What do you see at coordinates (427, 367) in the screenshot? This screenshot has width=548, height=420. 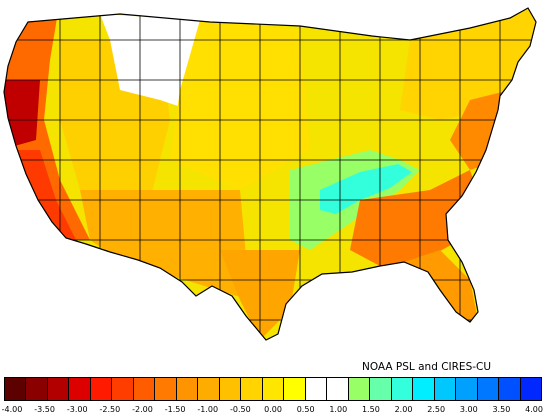 I see `credit-text: NOAA PSL and CIRES-CU` at bounding box center [427, 367].